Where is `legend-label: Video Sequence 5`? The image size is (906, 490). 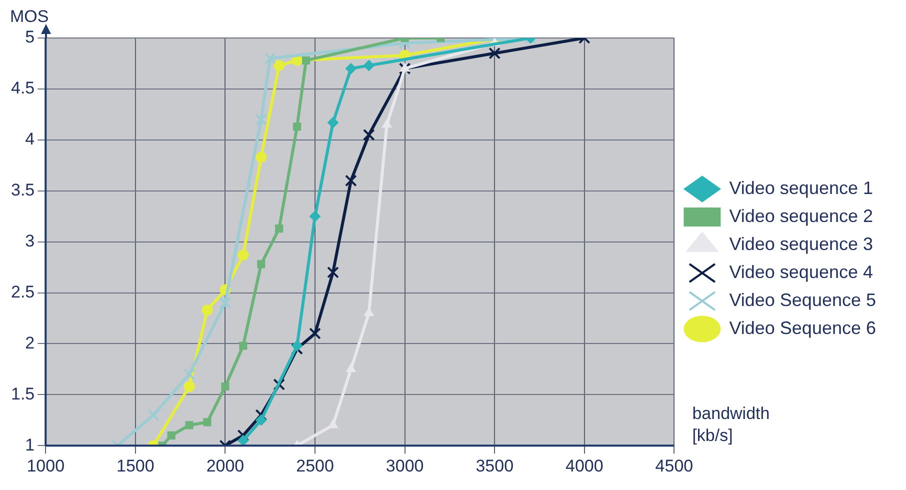 legend-label: Video Sequence 5 is located at coordinates (802, 300).